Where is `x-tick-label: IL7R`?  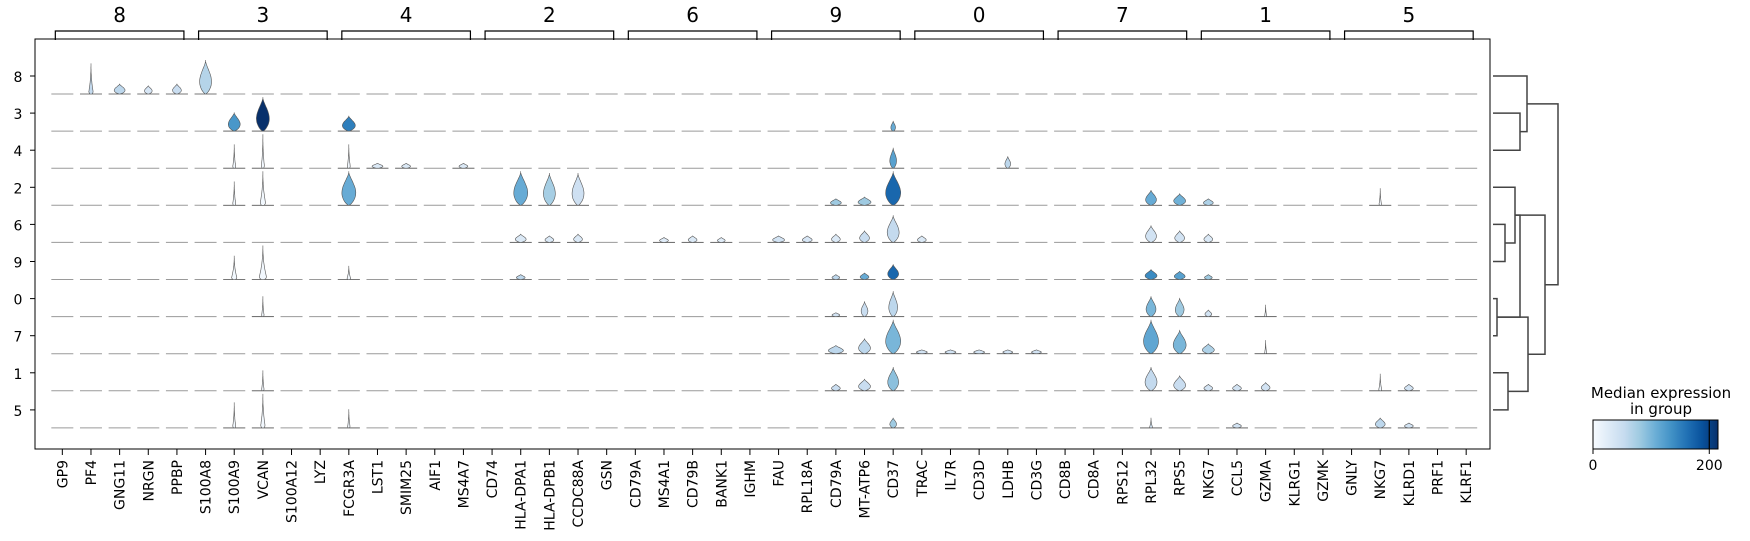
x-tick-label: IL7R is located at coordinates (951, 475).